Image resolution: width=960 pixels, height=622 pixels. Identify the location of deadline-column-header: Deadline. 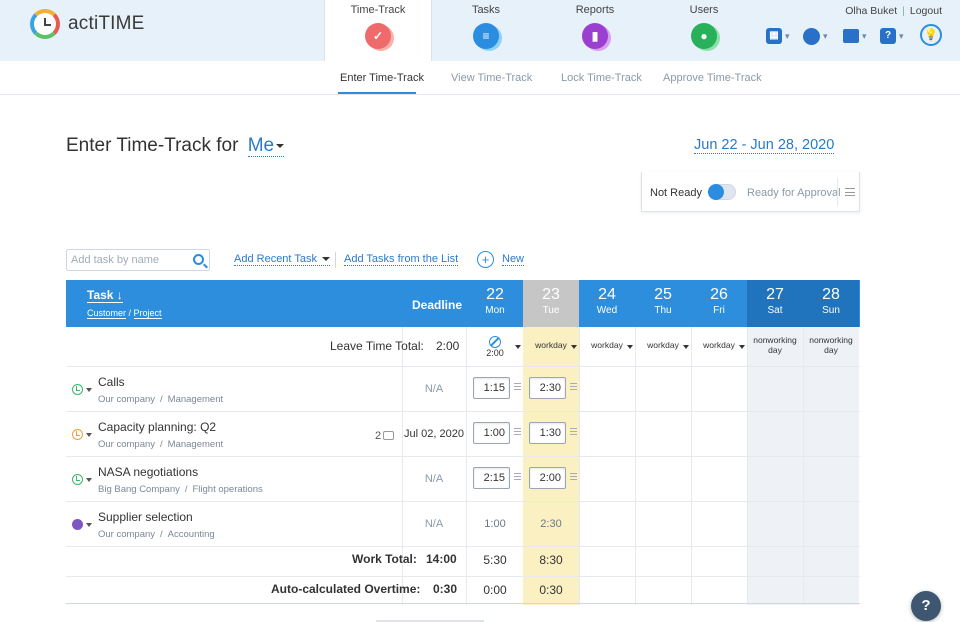
(437, 305).